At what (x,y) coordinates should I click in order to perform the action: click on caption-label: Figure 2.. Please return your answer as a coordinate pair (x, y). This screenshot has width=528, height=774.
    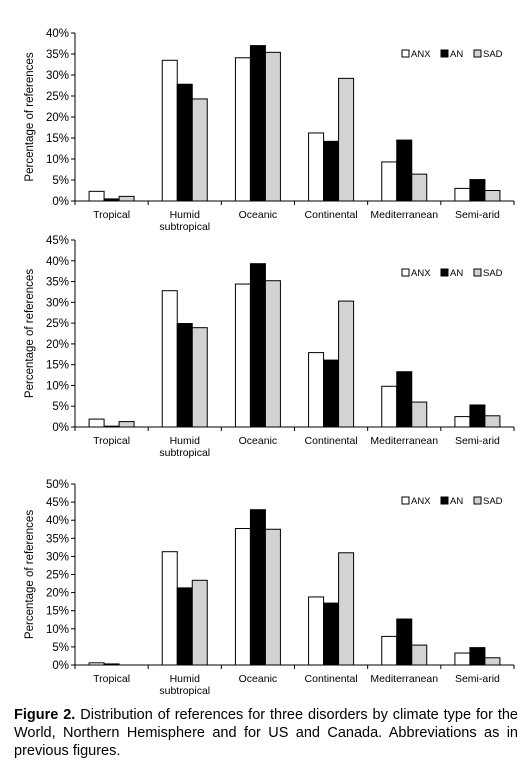
    Looking at the image, I should click on (45, 715).